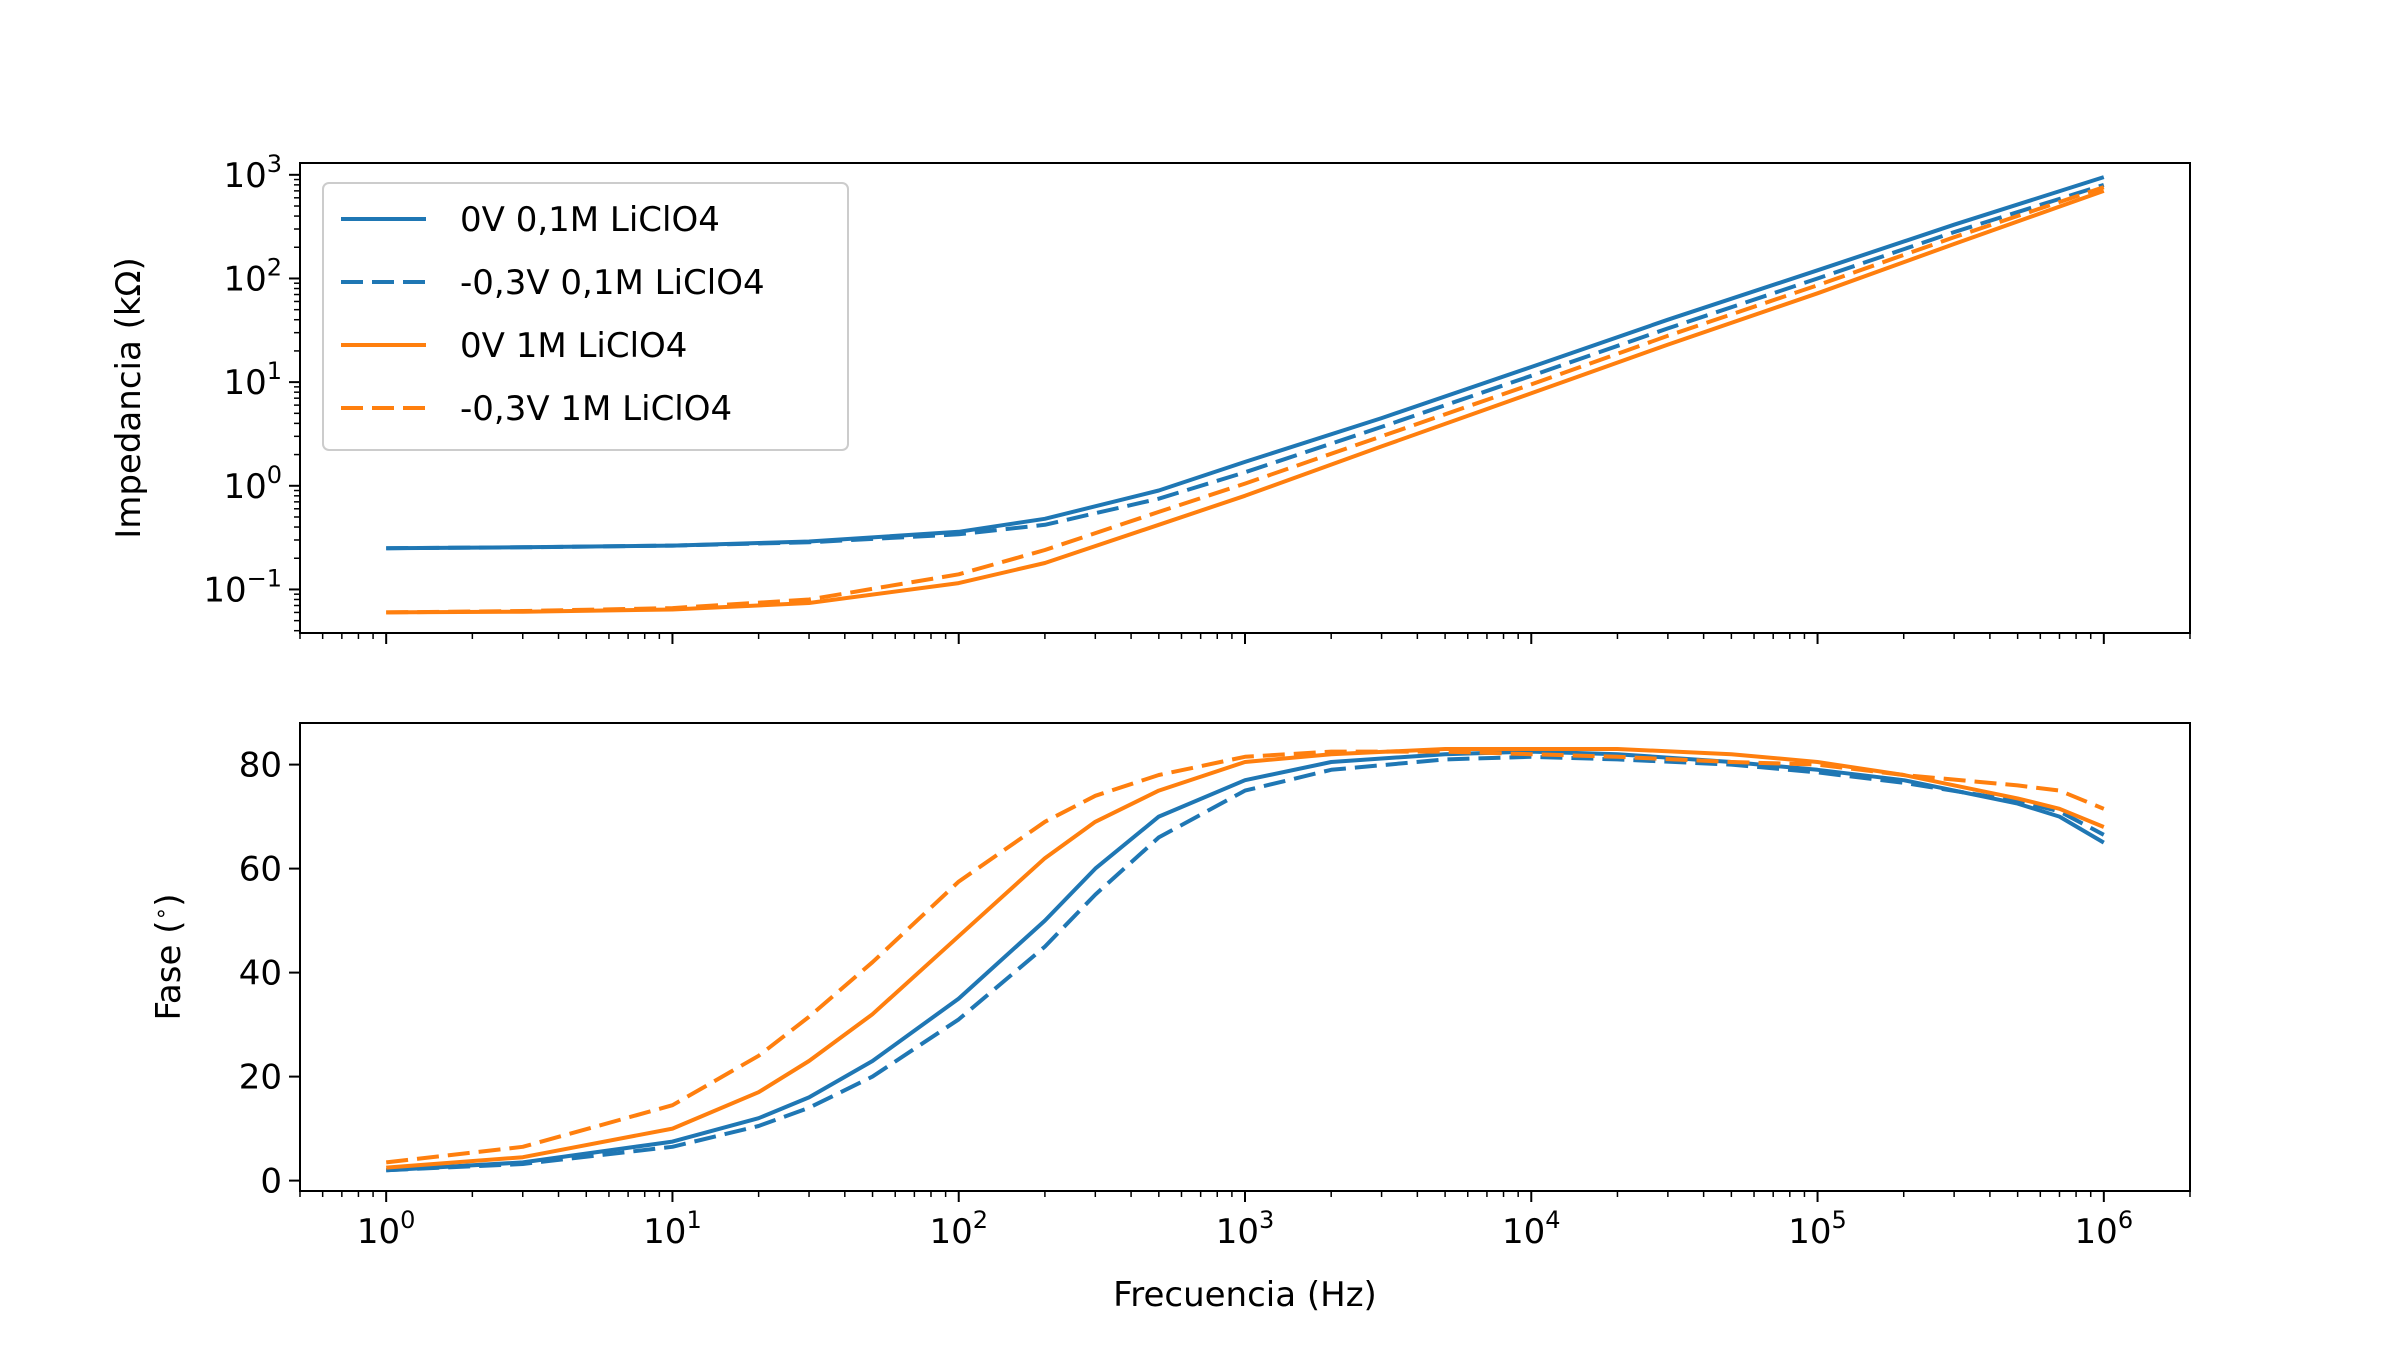 This screenshot has height=1350, width=2400. What do you see at coordinates (1817, 1229) in the screenshot?
I see `x-tick-label: 10⁵` at bounding box center [1817, 1229].